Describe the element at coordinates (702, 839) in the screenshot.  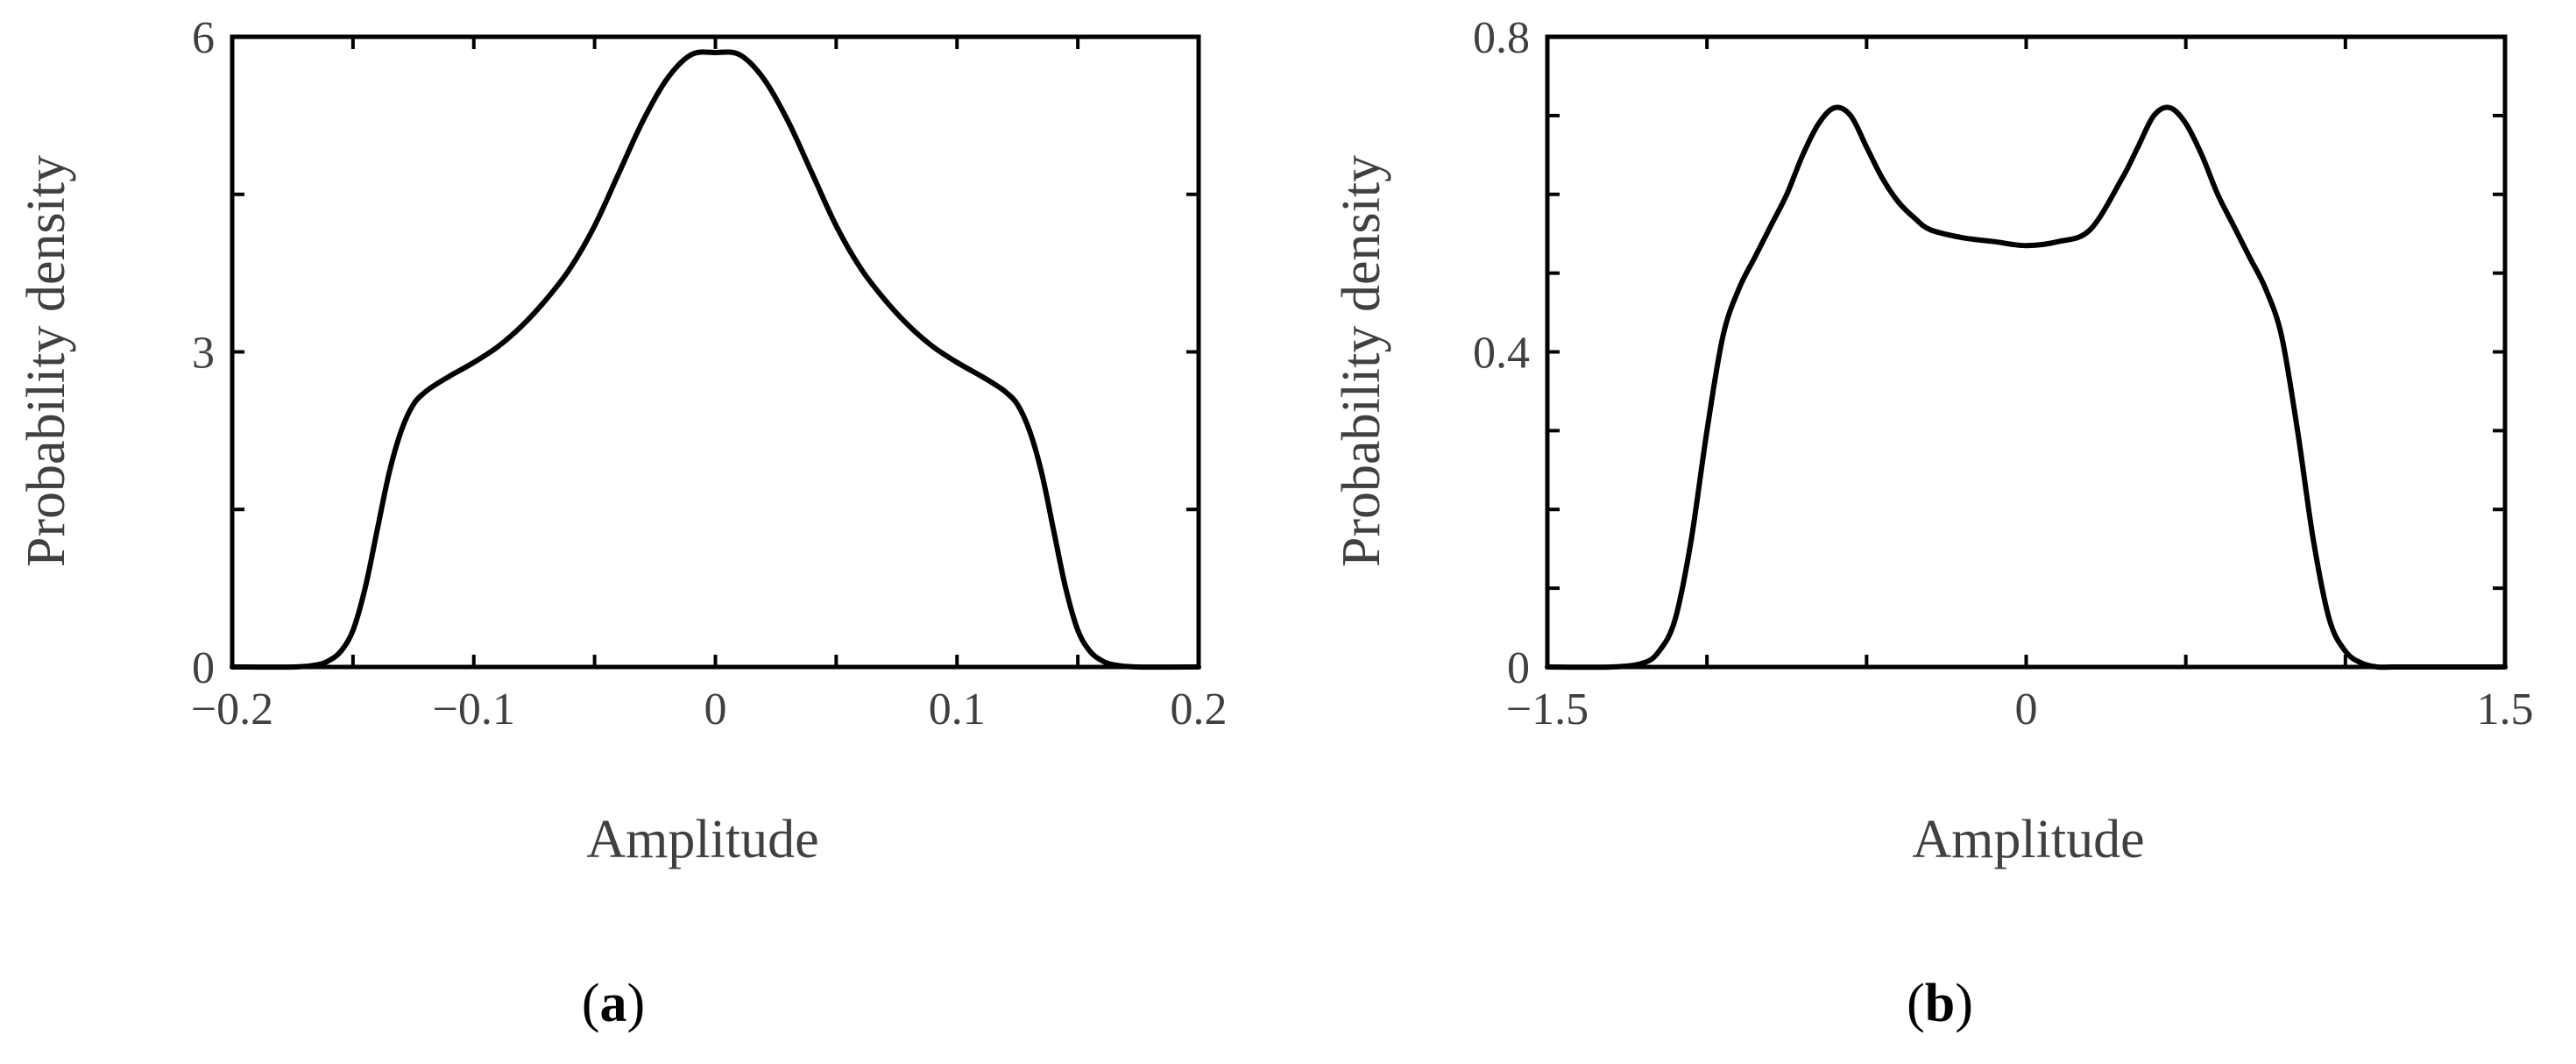
I see `panel-a-x-axis-title: Amplitude` at that location.